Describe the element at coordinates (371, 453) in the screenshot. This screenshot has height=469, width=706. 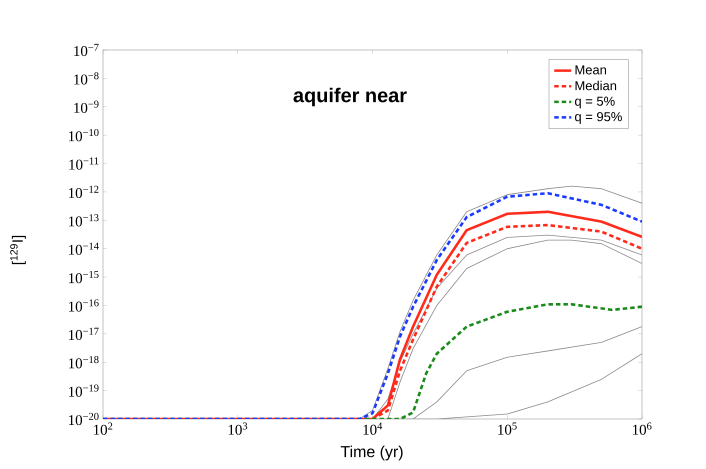
I see `x-axis-title: Time (yr)` at that location.